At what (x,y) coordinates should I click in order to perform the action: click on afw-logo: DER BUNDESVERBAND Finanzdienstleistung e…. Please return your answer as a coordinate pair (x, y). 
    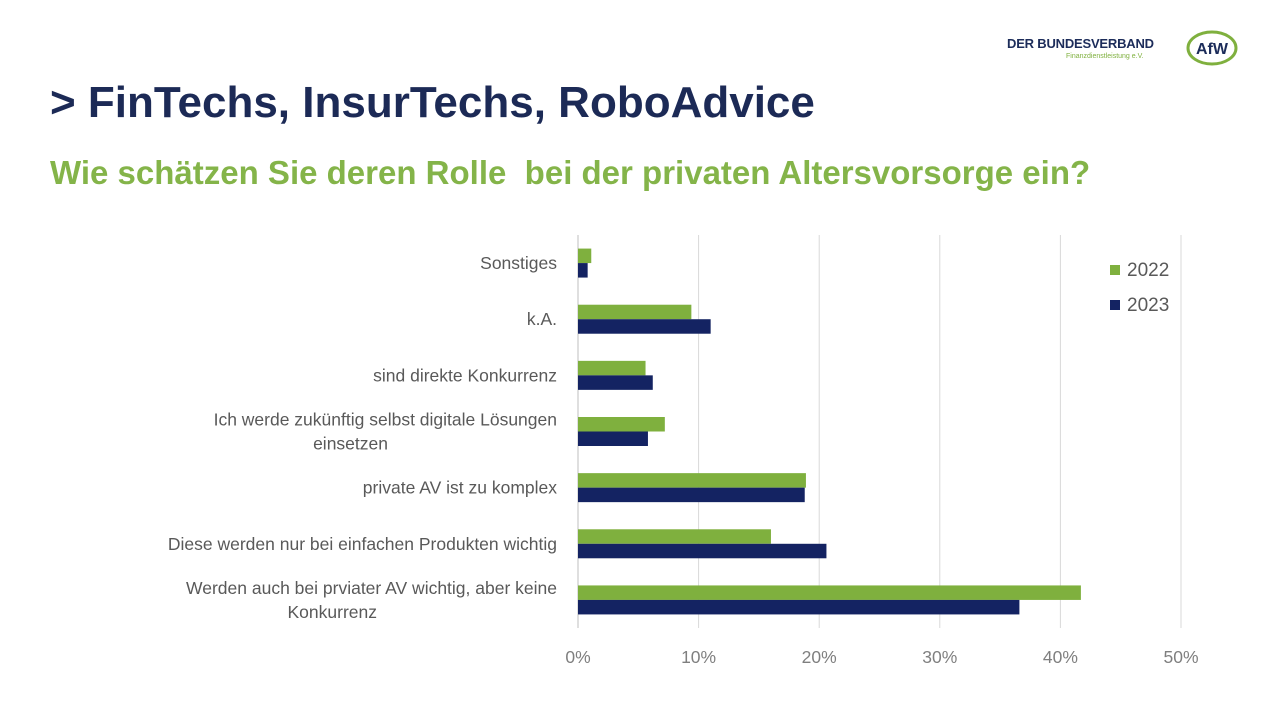
    Looking at the image, I should click on (1122, 50).